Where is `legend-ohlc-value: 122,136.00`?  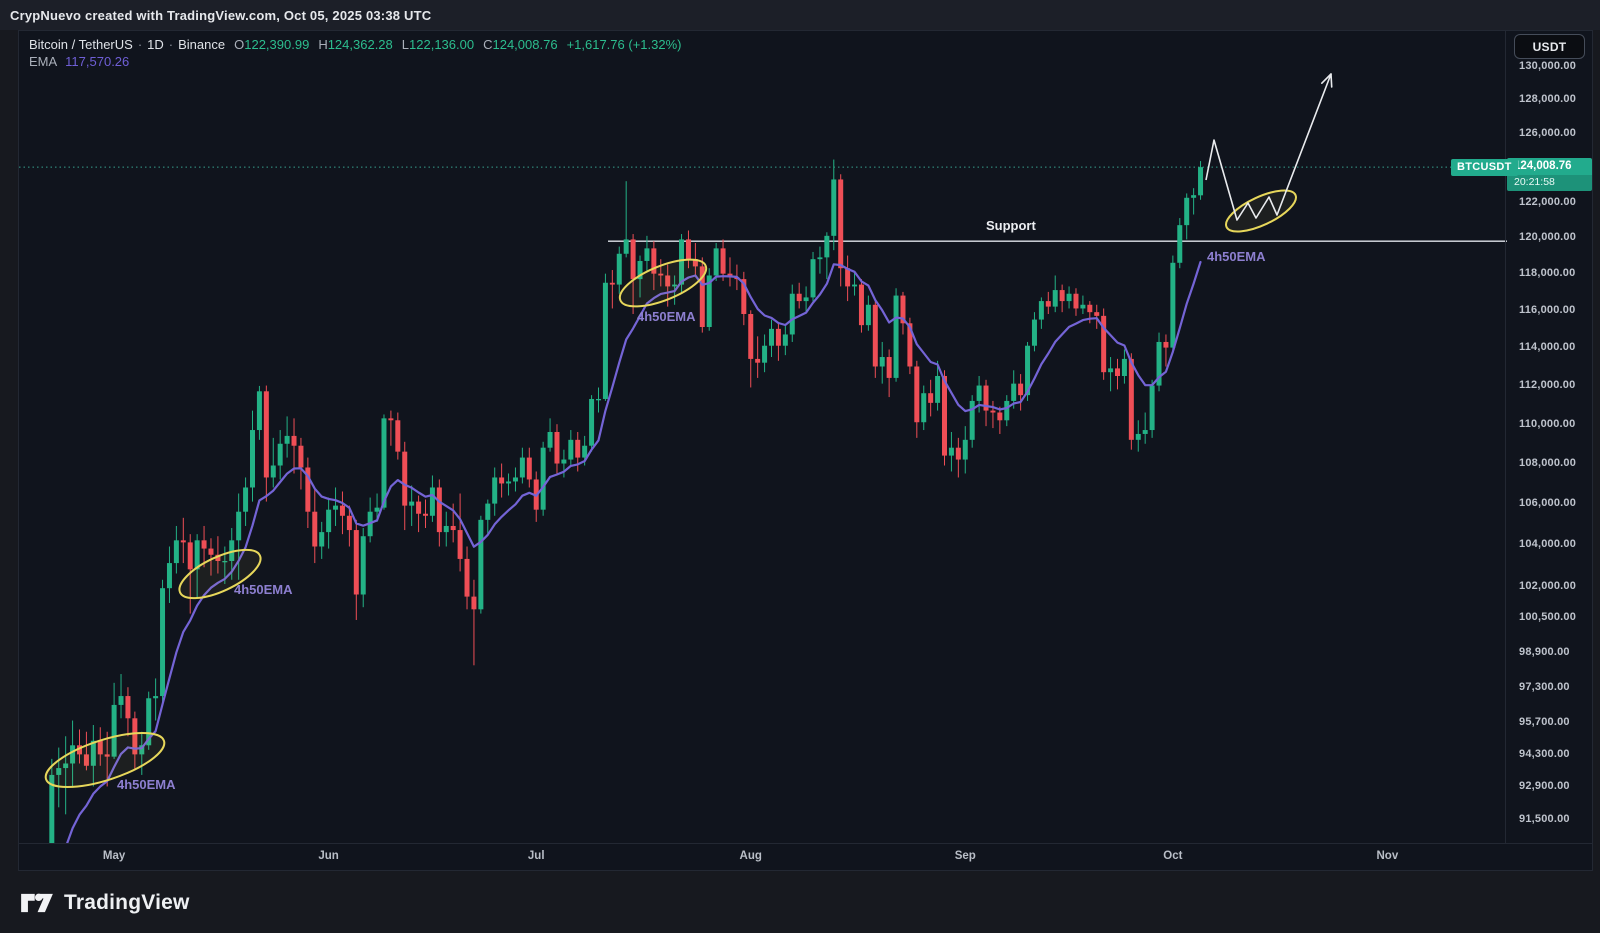
legend-ohlc-value: 122,136.00 is located at coordinates (442, 44).